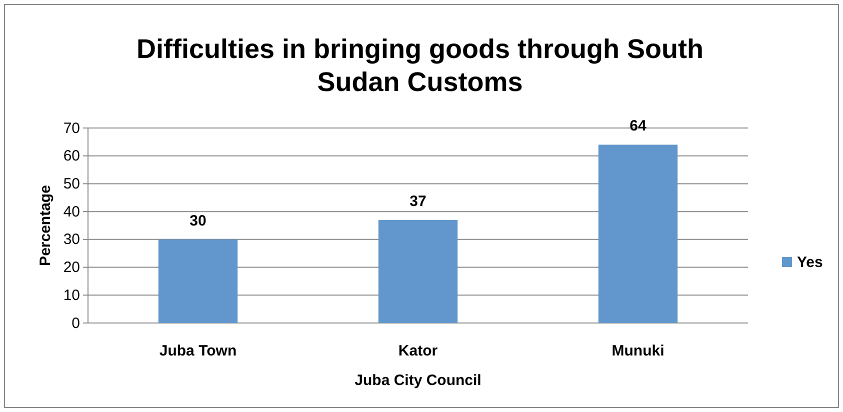  What do you see at coordinates (418, 380) in the screenshot?
I see `x-axis-title: Juba City Council` at bounding box center [418, 380].